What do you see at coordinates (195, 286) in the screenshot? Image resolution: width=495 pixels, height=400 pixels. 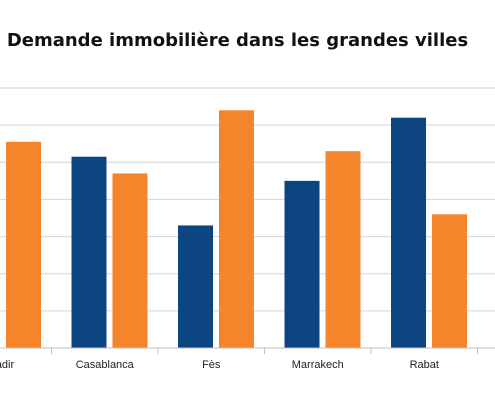 I see `bar-fès-series-1` at bounding box center [195, 286].